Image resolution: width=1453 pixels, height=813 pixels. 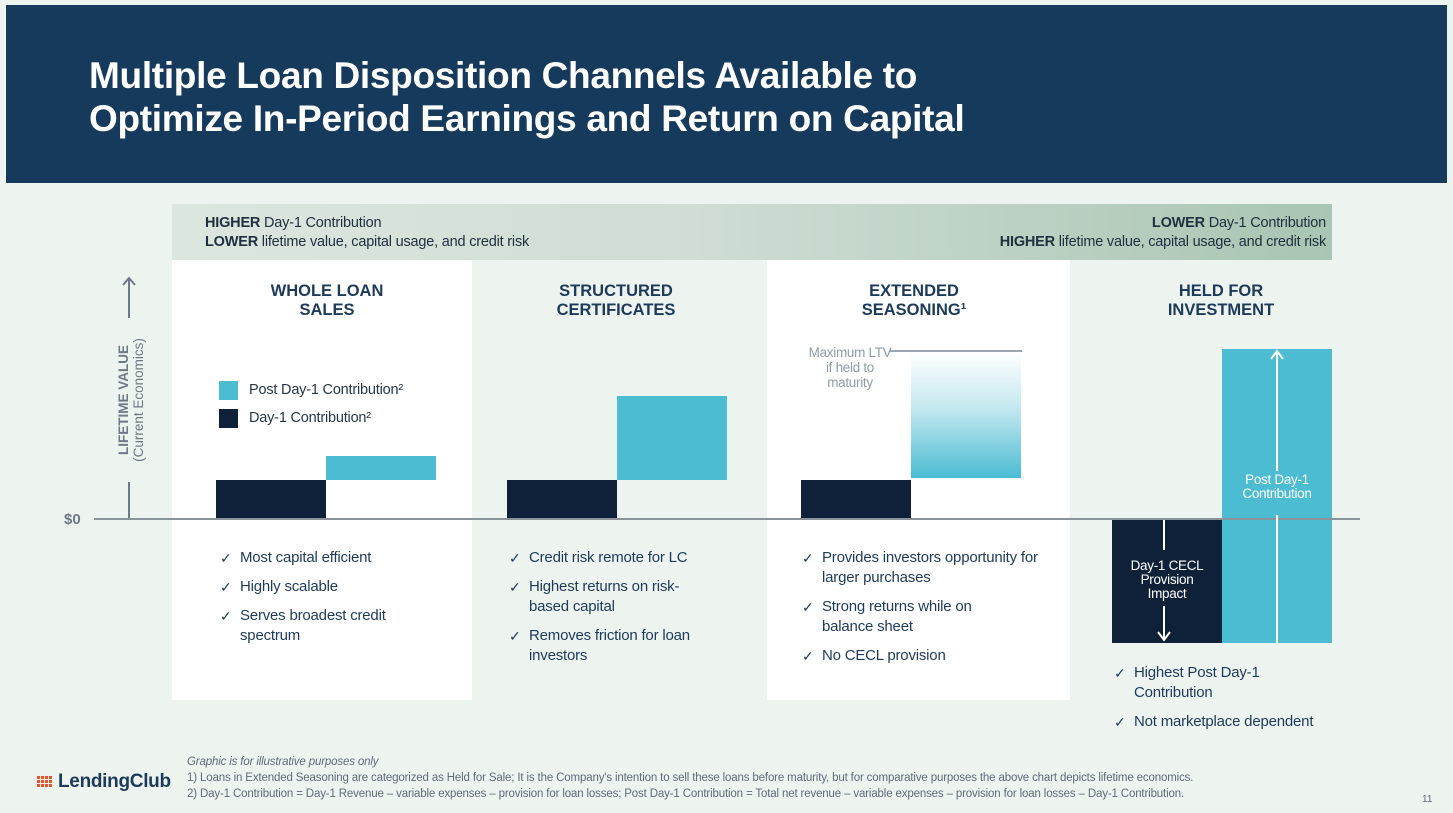 I want to click on logo-wordmark: LendingClub, so click(x=114, y=781).